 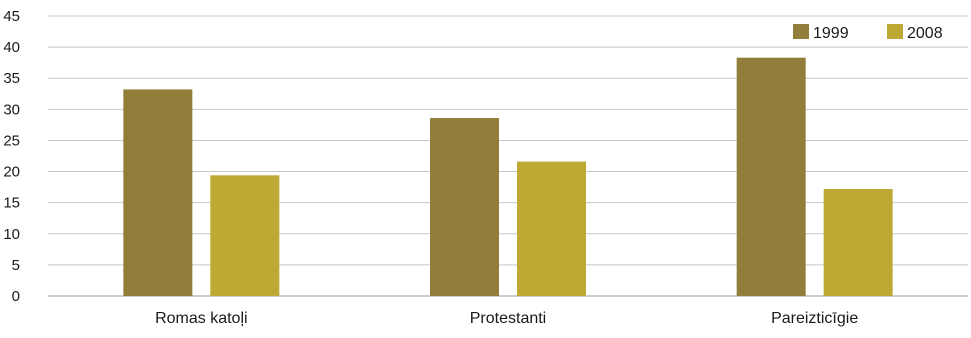 What do you see at coordinates (16, 296) in the screenshot?
I see `y-tick-label: 0` at bounding box center [16, 296].